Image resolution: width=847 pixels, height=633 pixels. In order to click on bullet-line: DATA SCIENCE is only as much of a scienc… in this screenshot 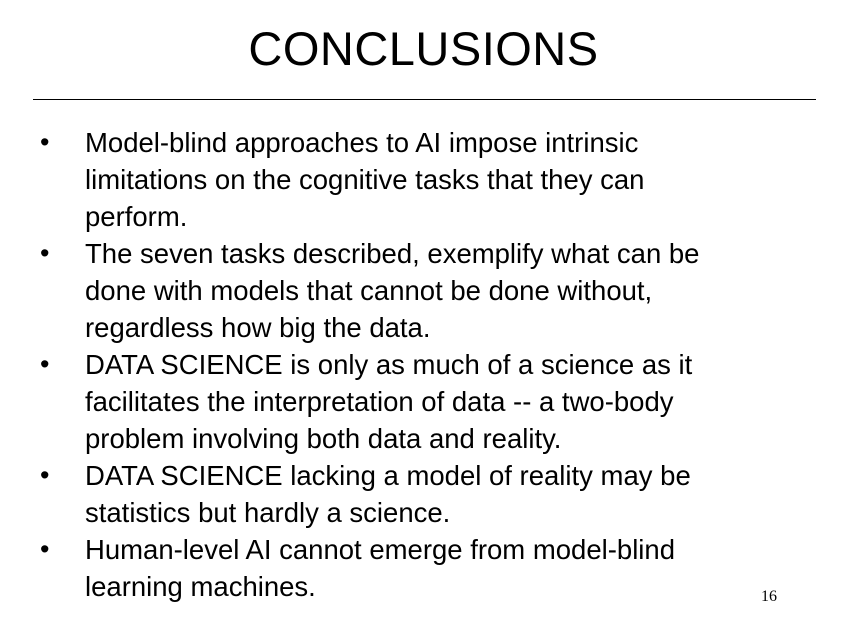, I will do `click(389, 364)`.